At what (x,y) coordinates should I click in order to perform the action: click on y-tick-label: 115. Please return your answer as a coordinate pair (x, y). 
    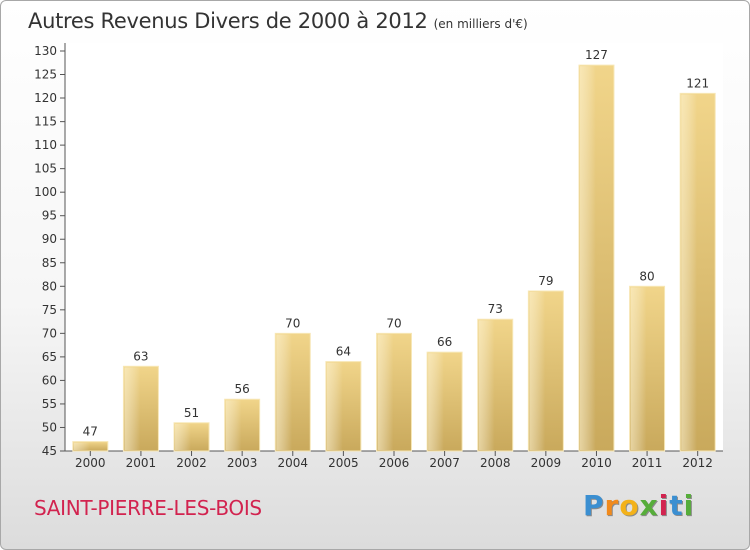
    Looking at the image, I should click on (45, 122).